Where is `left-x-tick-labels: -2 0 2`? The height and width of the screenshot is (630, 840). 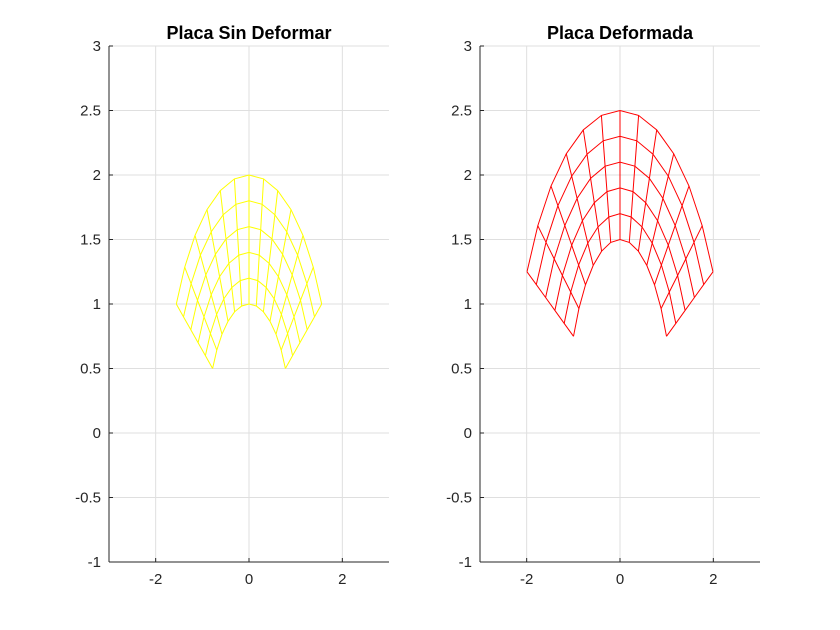
left-x-tick-labels: -2 0 2 is located at coordinates (248, 579).